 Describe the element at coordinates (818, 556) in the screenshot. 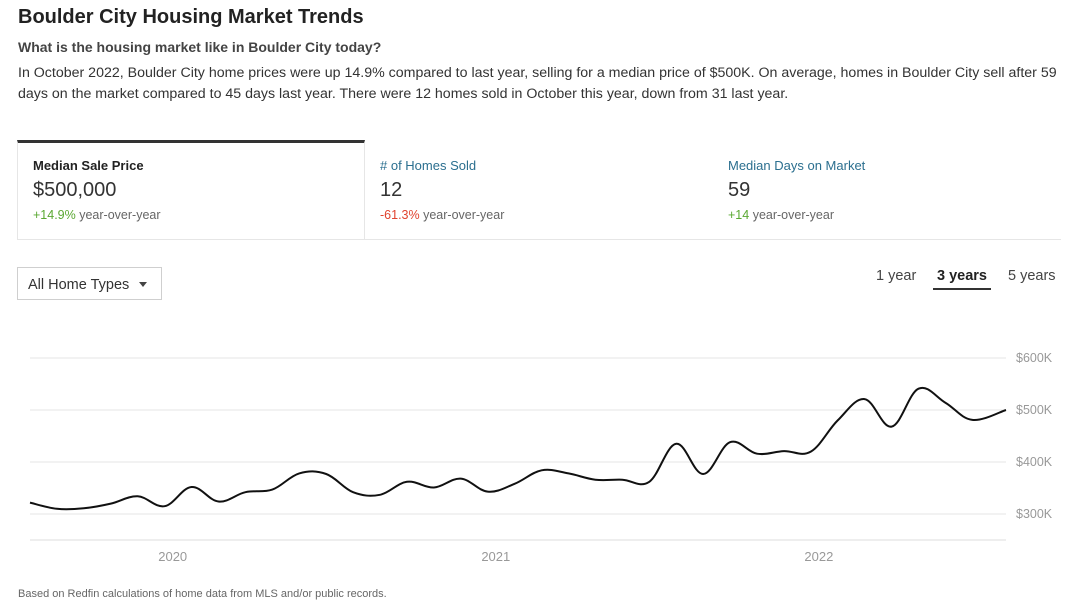

I see `x-tick-label: 2022` at that location.